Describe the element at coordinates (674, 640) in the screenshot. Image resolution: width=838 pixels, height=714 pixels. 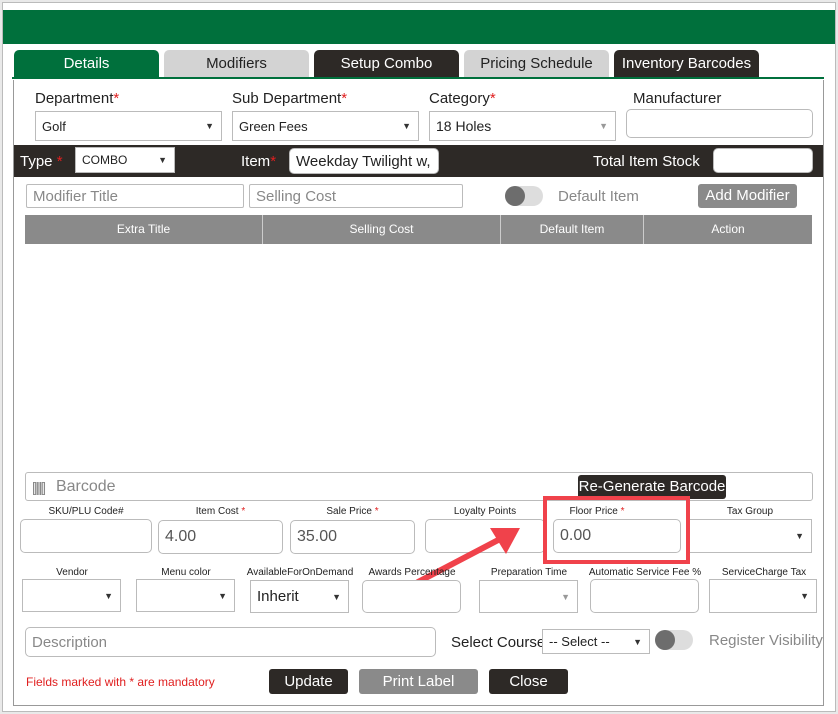
I see `register-visibility-toggle` at that location.